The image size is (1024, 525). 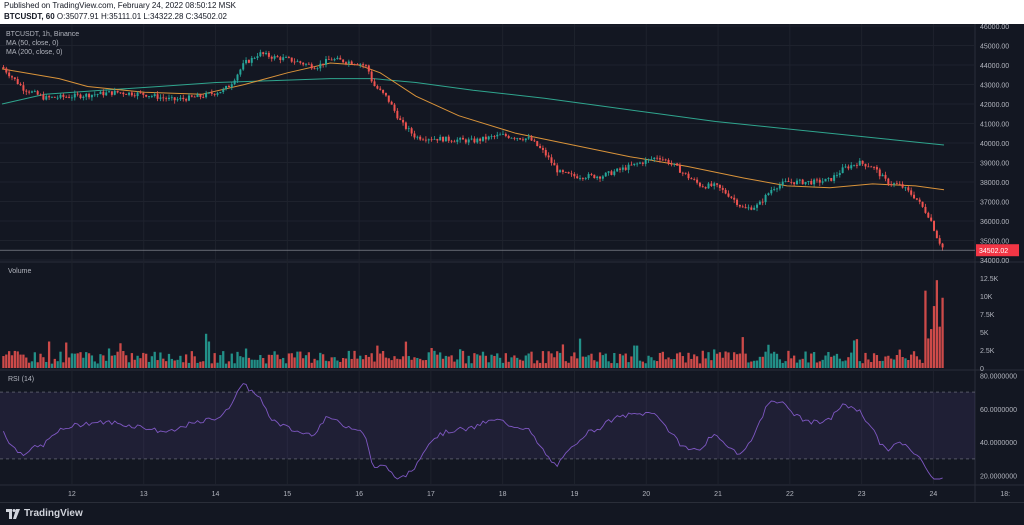 I want to click on time-tick-label: 20, so click(x=646, y=494).